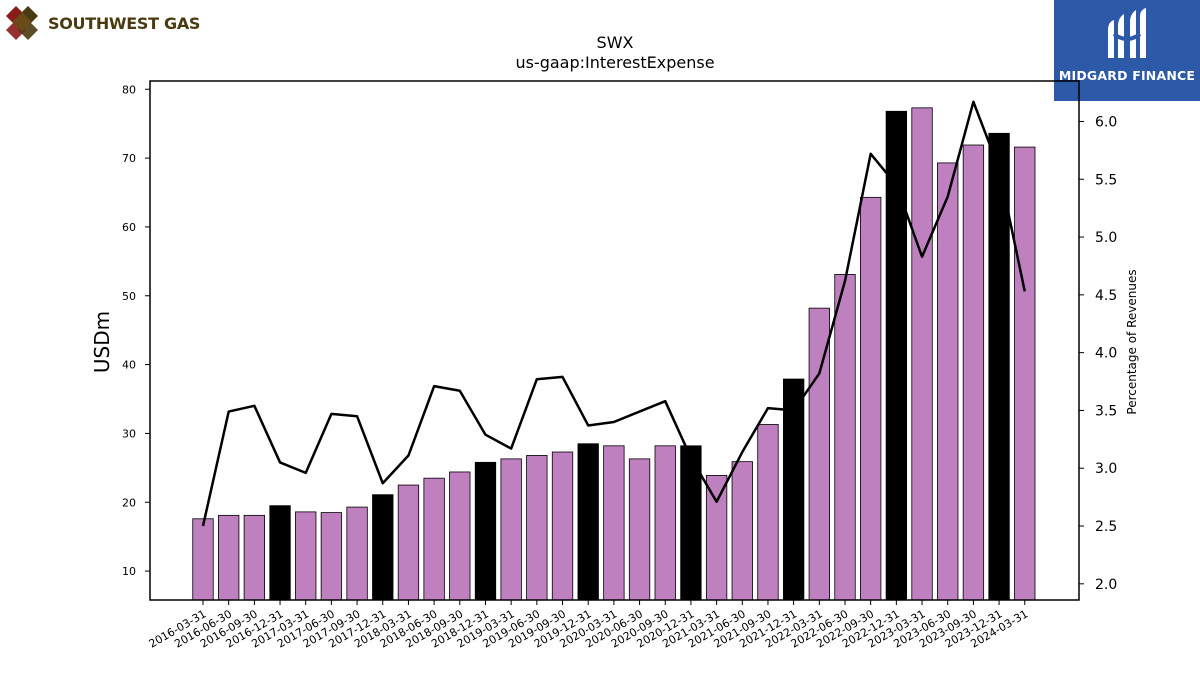  Describe the element at coordinates (615, 42) in the screenshot. I see `chart-title: SWX` at that location.